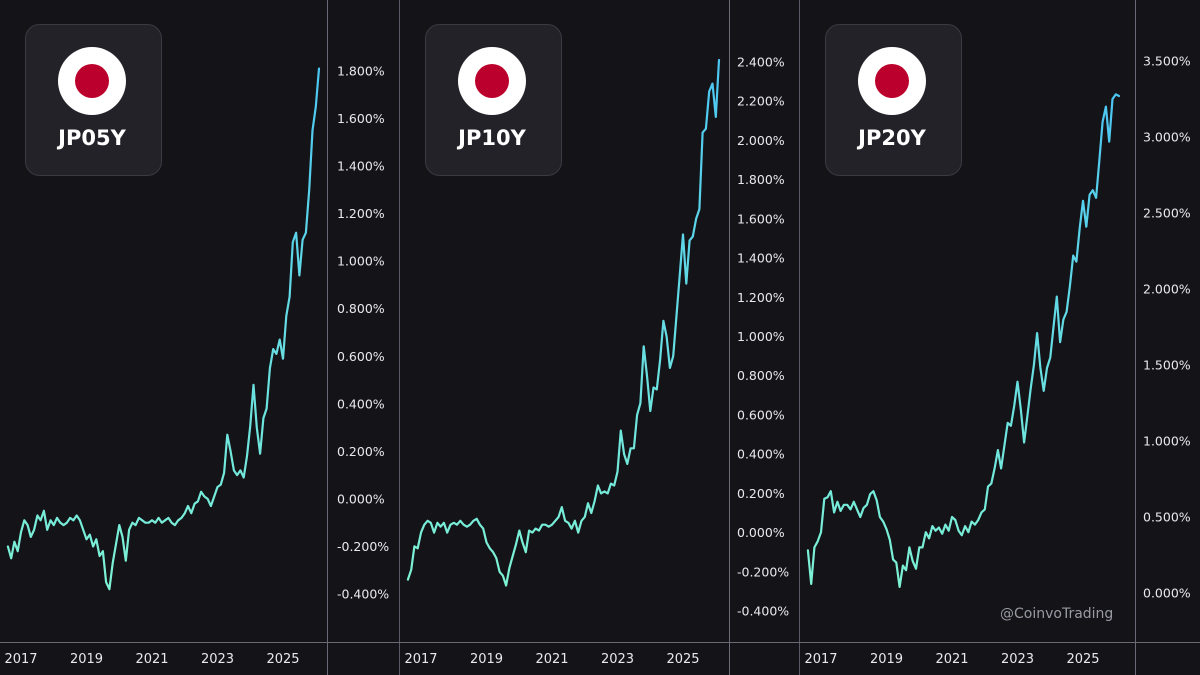  I want to click on watermark: @CoinvoTrading, so click(1057, 614).